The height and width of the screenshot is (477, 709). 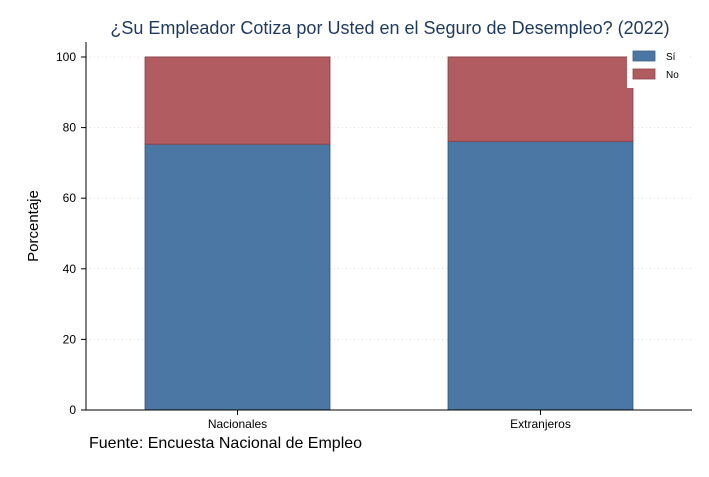 I want to click on legend-box, so click(x=658, y=66).